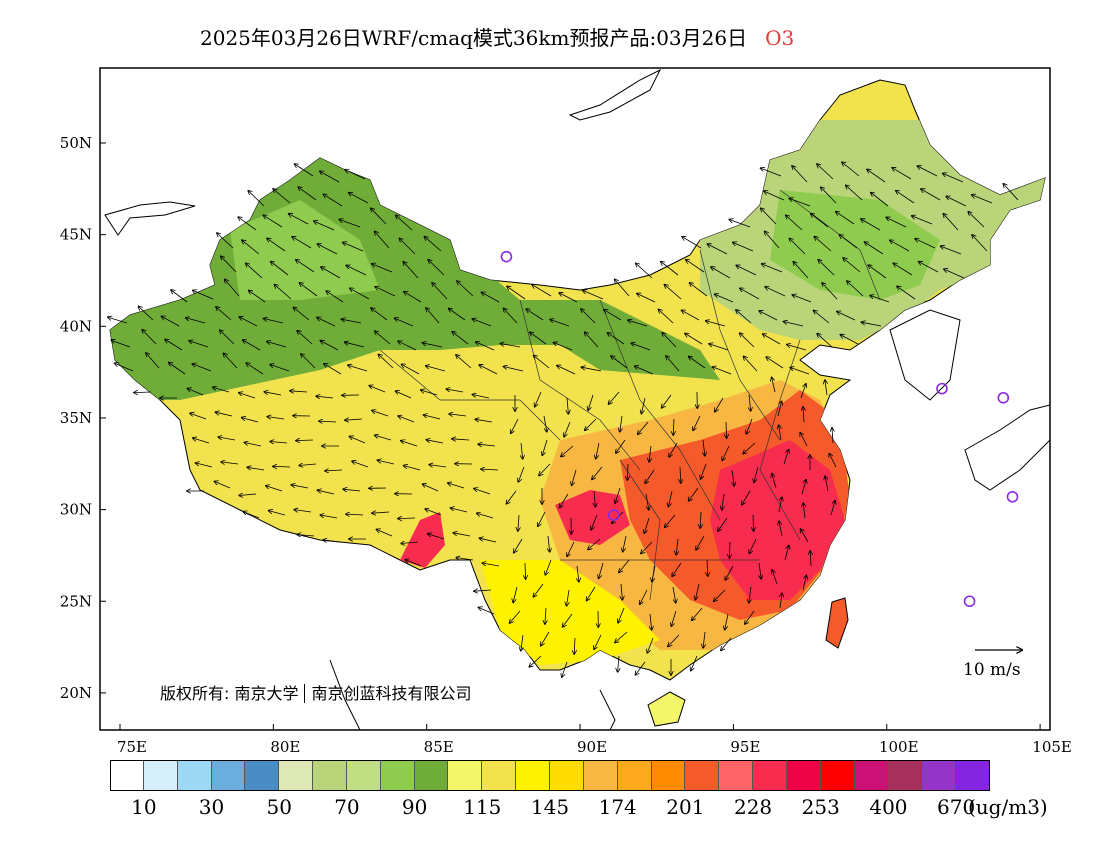 The image size is (1100, 850). Describe the element at coordinates (347, 807) in the screenshot. I see `colorbar-tick-label: 70` at that location.